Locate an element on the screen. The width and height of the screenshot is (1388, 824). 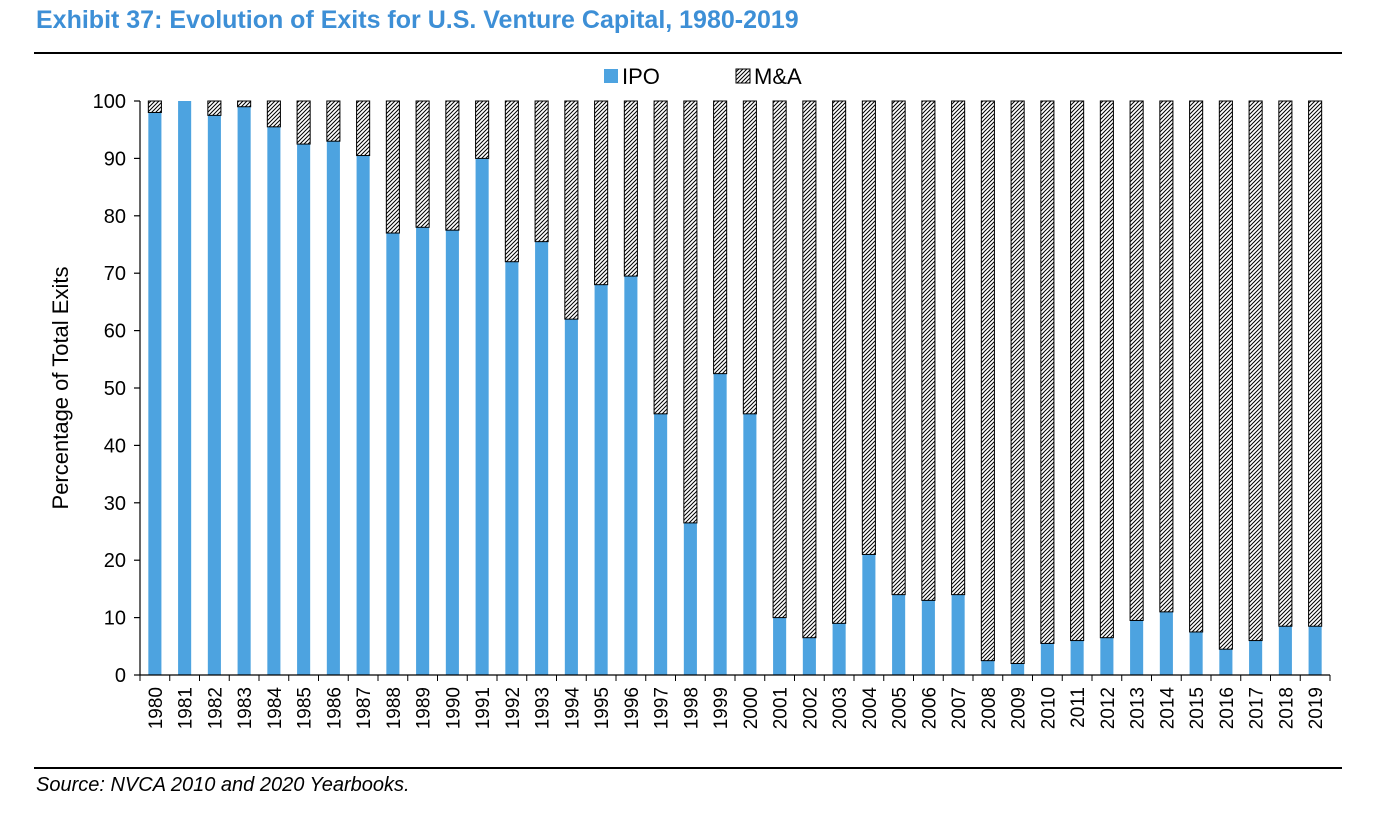
bar-ma-2017 is located at coordinates (1255, 371).